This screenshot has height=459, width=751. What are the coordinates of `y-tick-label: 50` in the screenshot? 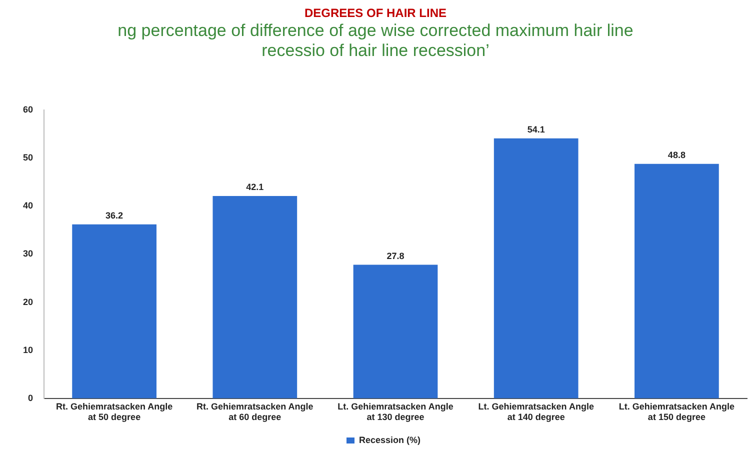 It's located at (28, 157).